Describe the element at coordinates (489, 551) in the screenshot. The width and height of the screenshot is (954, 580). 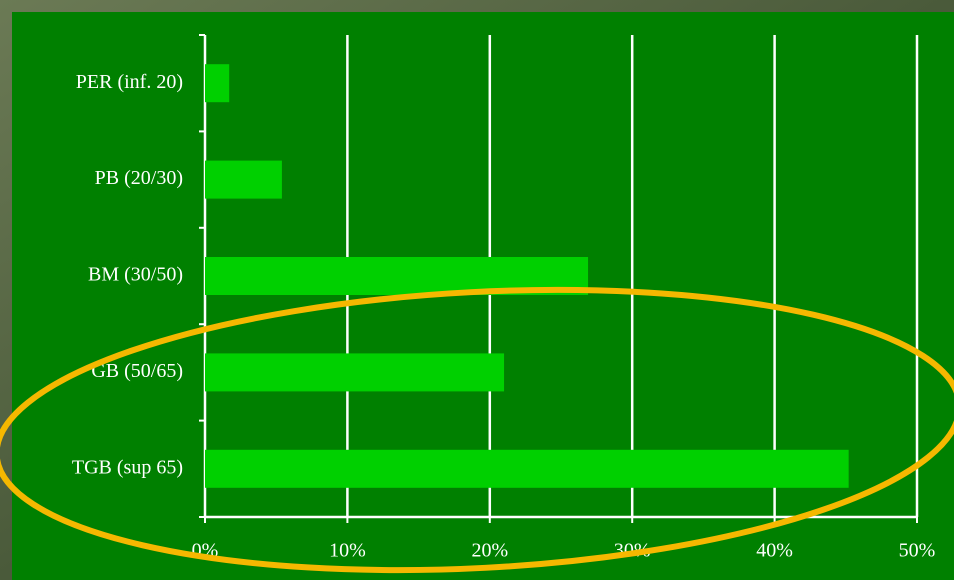
I see `x-tick-label: 20%` at that location.